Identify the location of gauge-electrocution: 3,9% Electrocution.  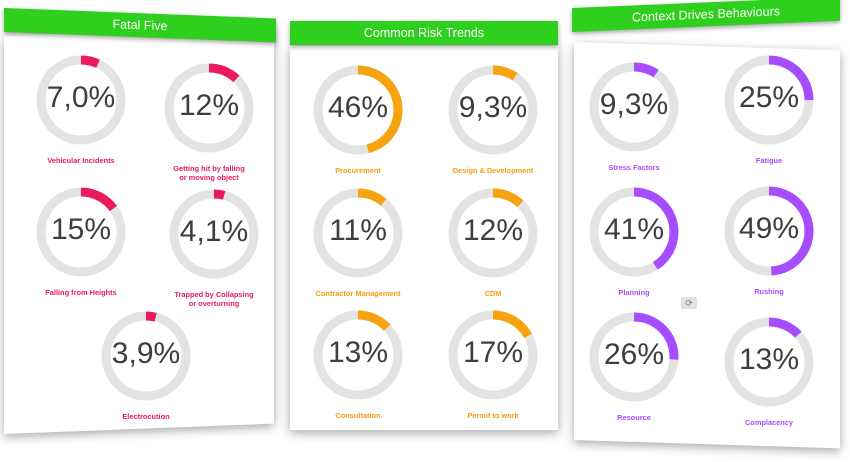
(146, 363).